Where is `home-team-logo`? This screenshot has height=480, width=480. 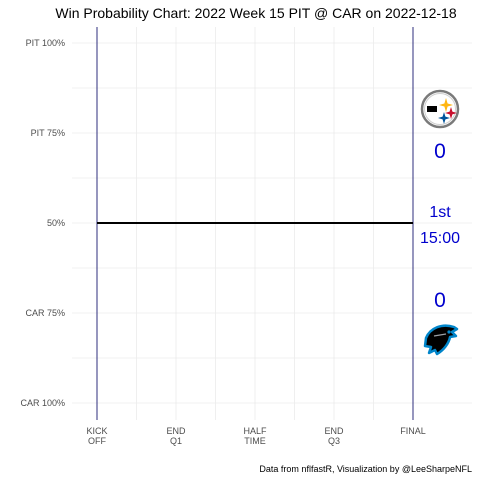
home-team-logo is located at coordinates (441, 340).